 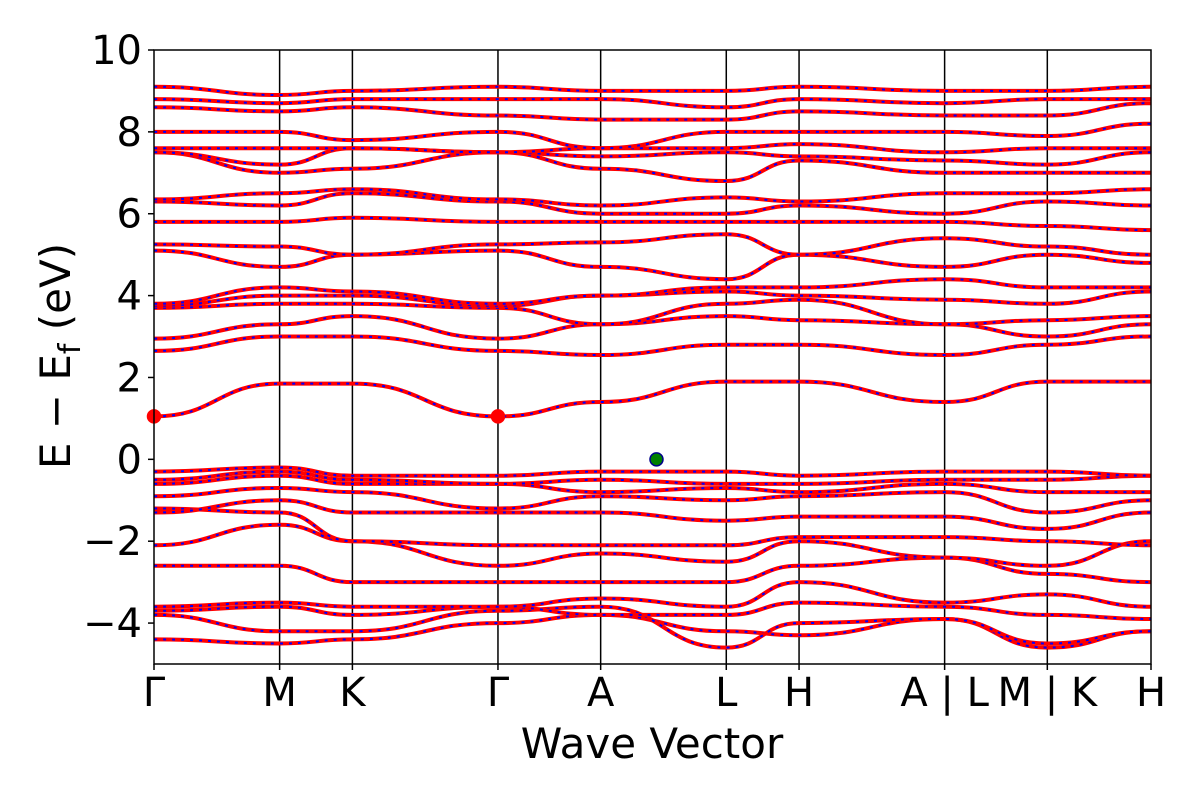 I want to click on y-tick-label-1: −2, so click(x=112, y=542).